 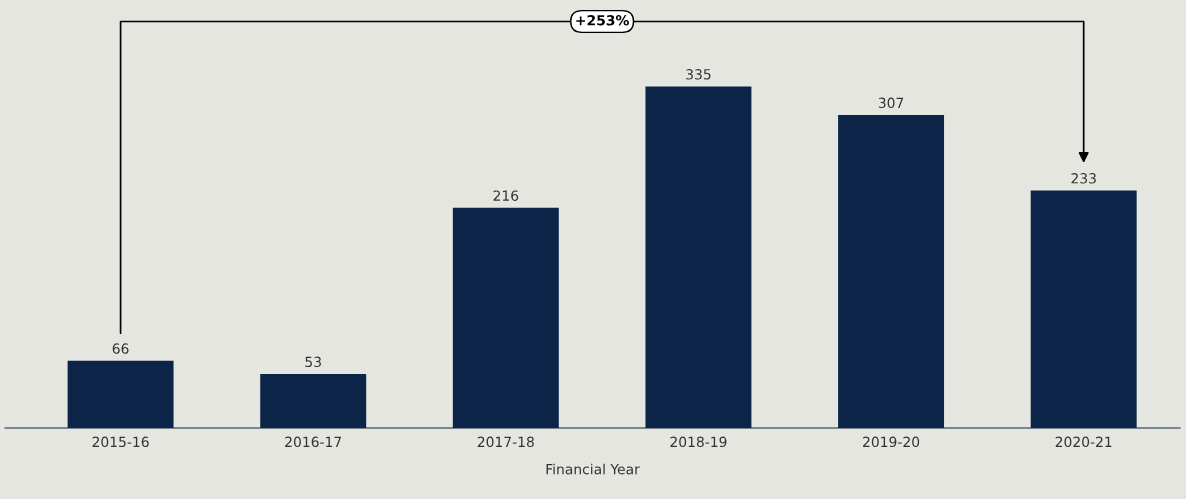 What do you see at coordinates (891, 103) in the screenshot?
I see `data-label: 307` at bounding box center [891, 103].